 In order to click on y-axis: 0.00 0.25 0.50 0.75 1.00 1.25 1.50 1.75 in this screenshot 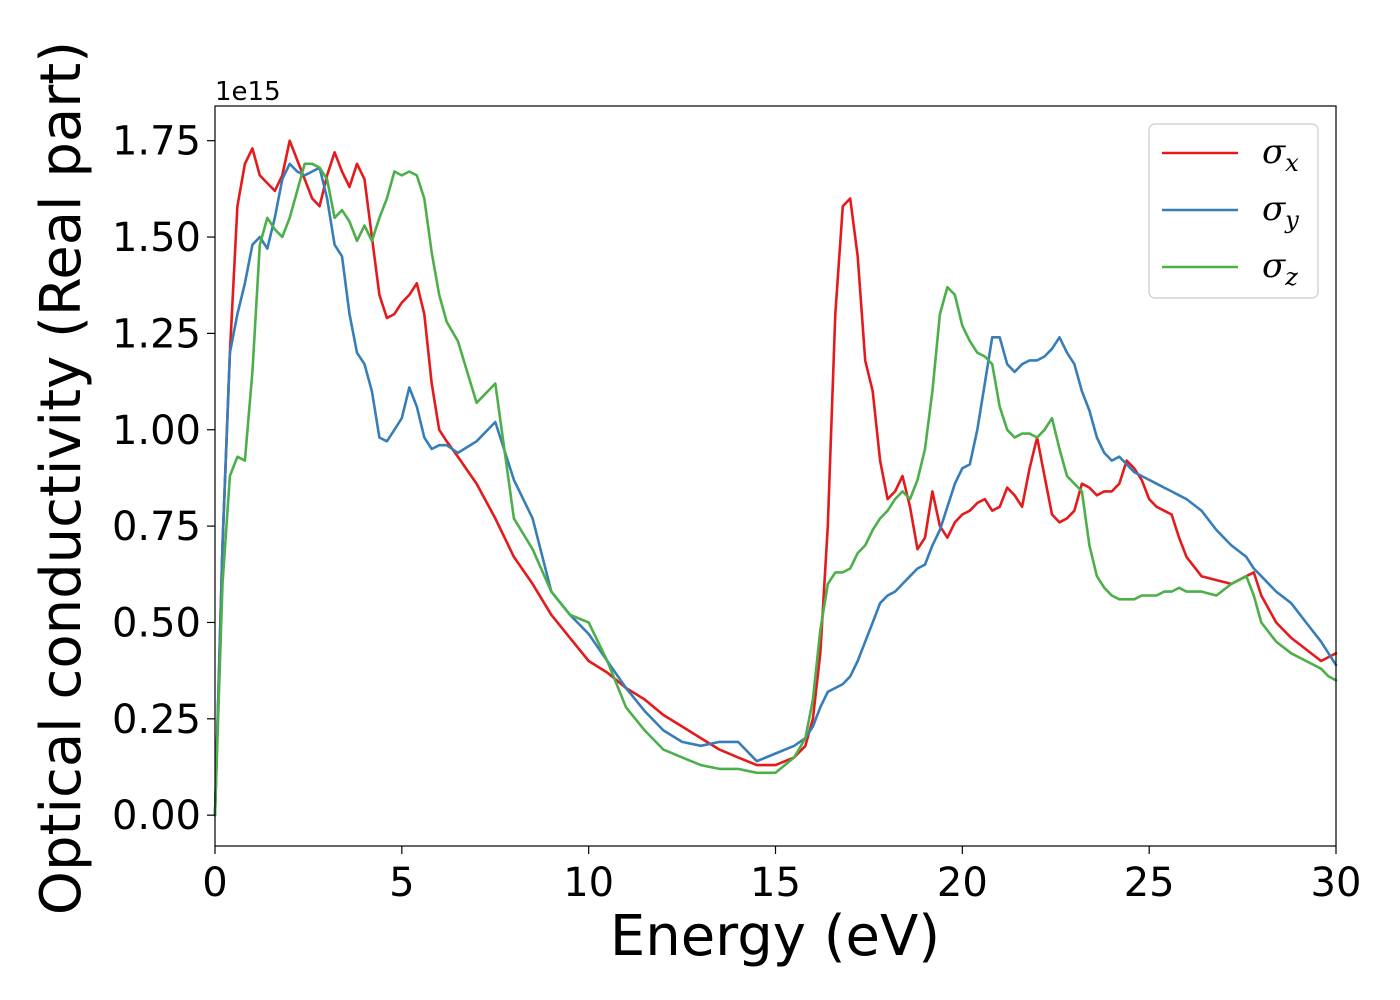, I will do `click(163, 479)`.